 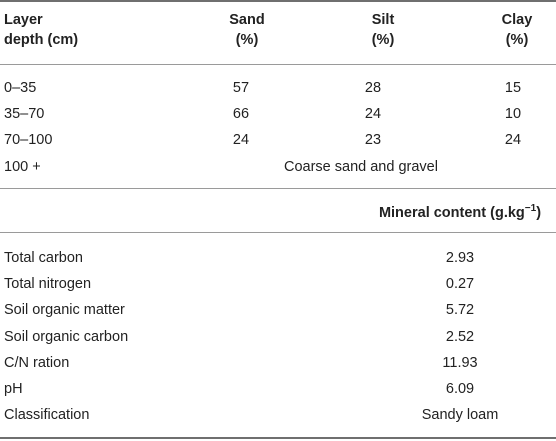 What do you see at coordinates (517, 40) in the screenshot?
I see `header-clay-line2: (%)` at bounding box center [517, 40].